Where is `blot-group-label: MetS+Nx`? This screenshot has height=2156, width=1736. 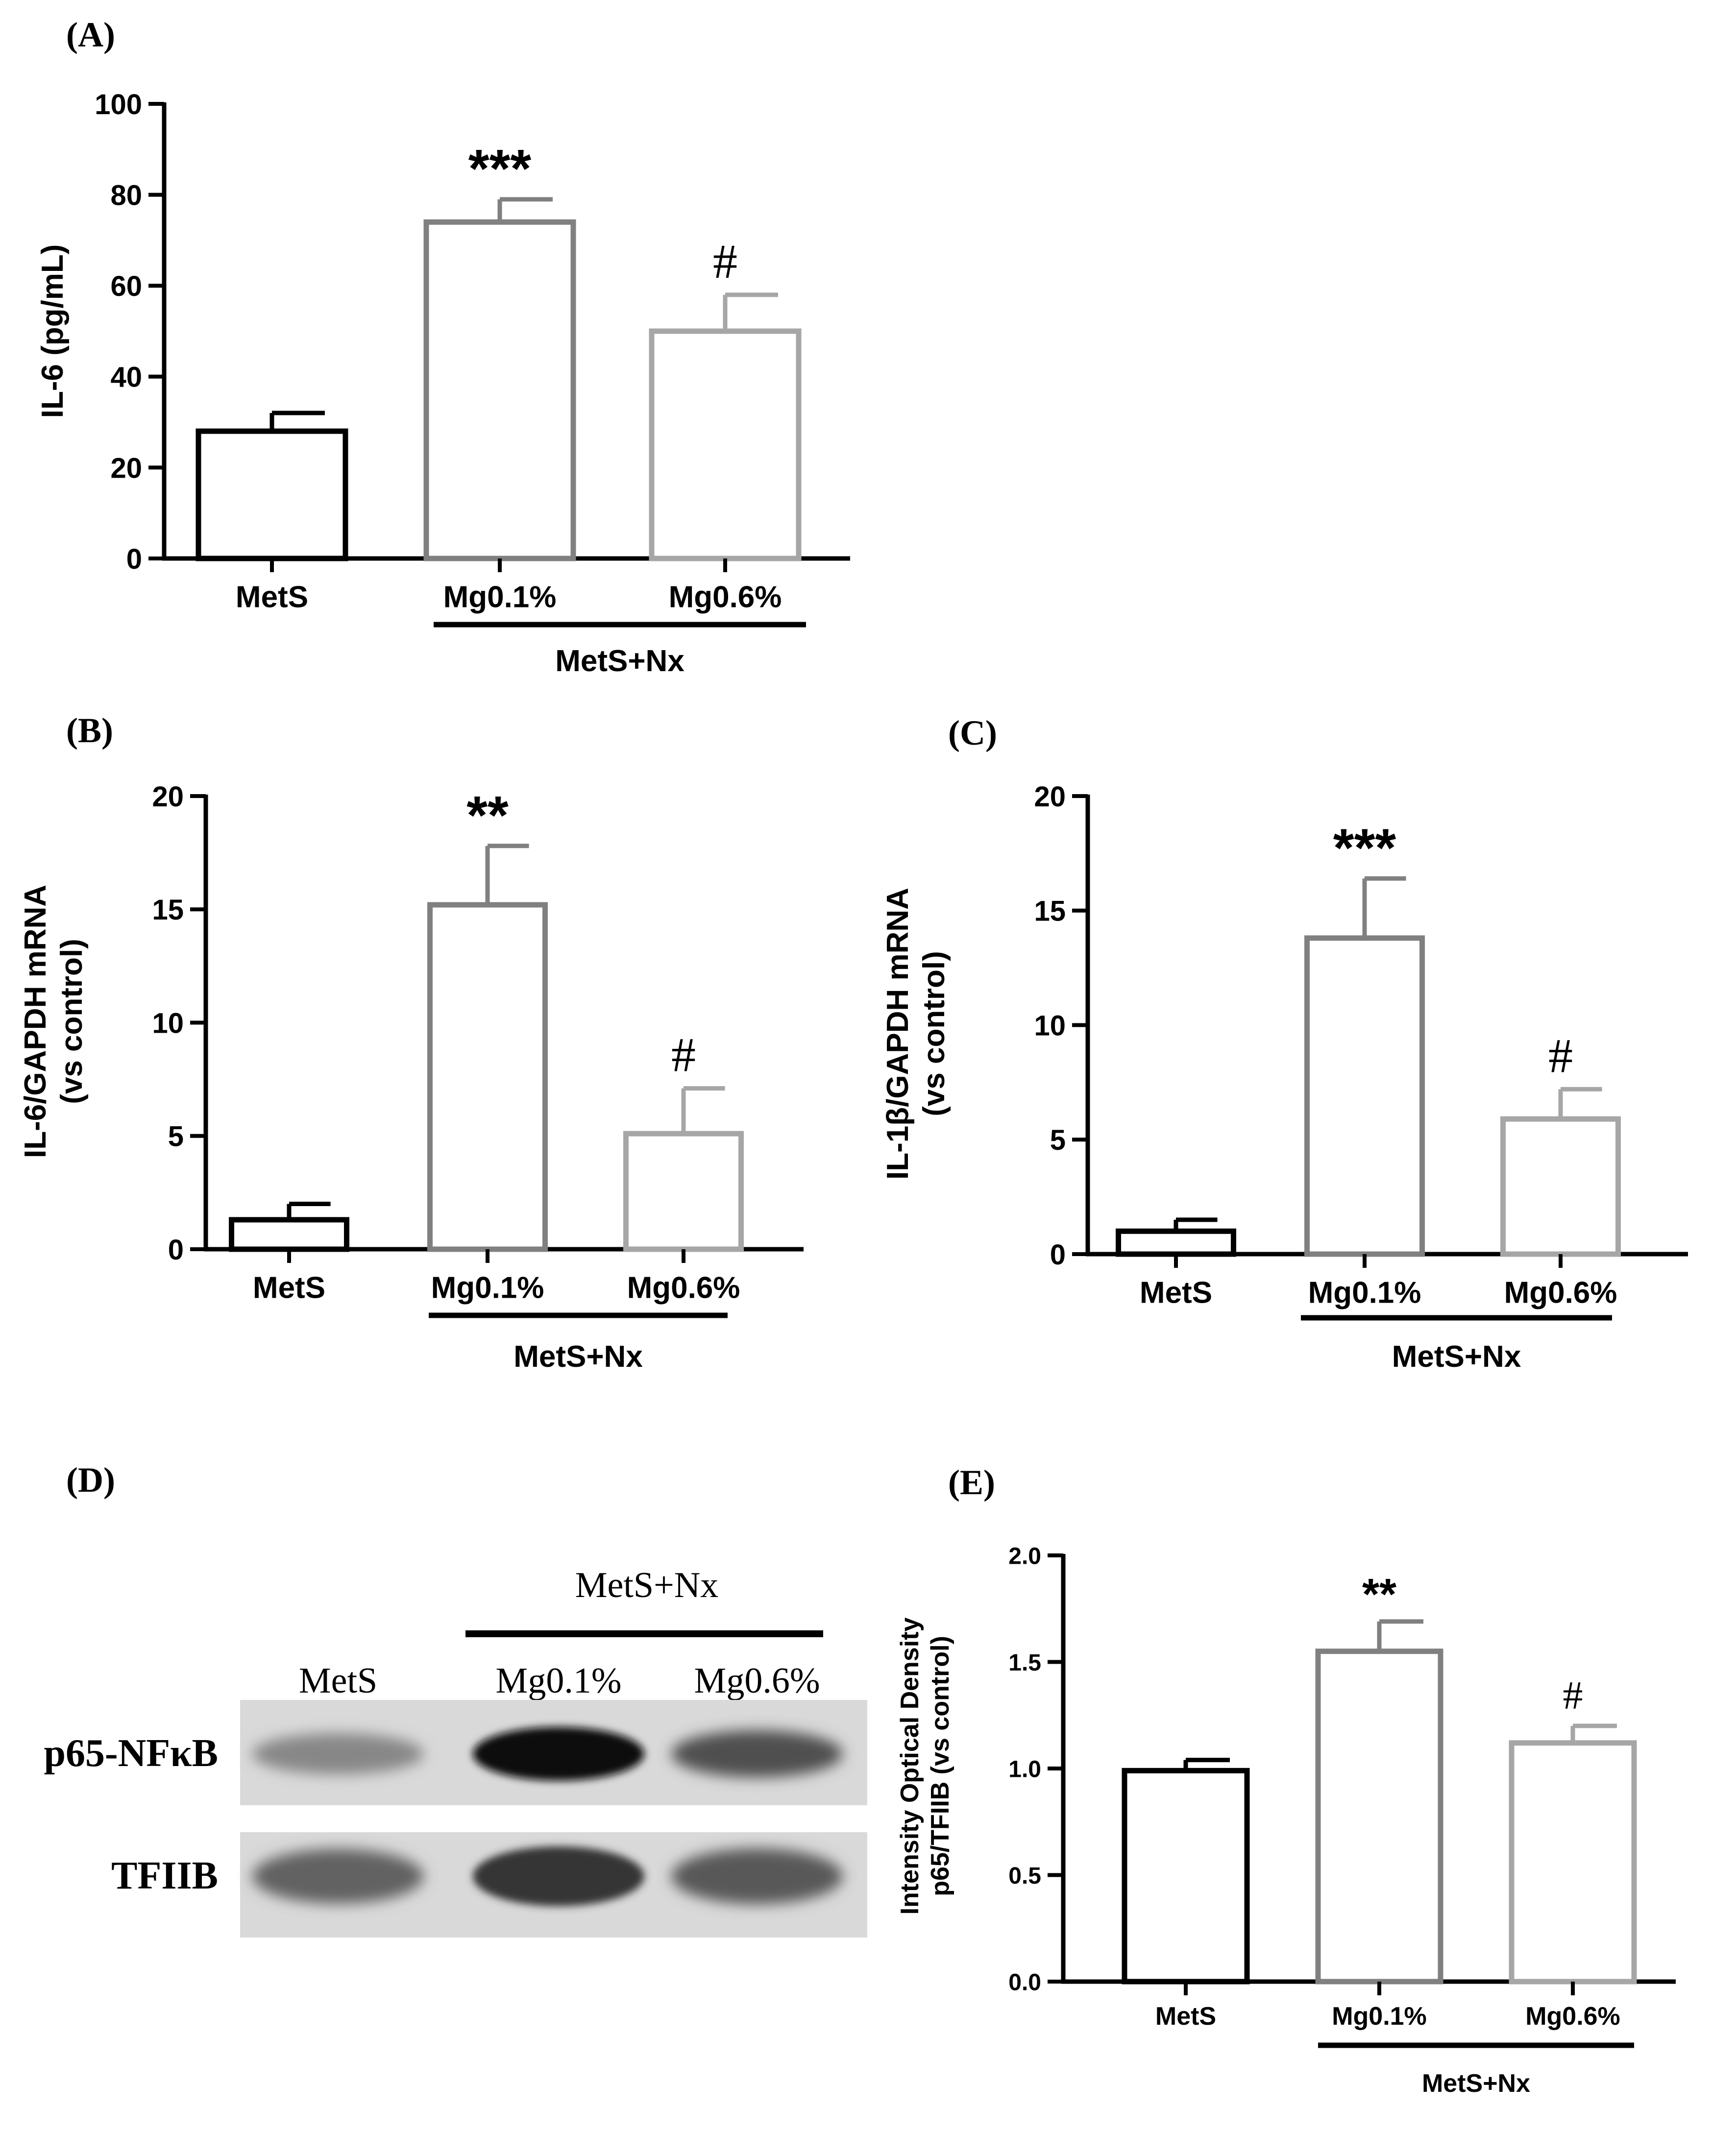
blot-group-label: MetS+Nx is located at coordinates (647, 1585).